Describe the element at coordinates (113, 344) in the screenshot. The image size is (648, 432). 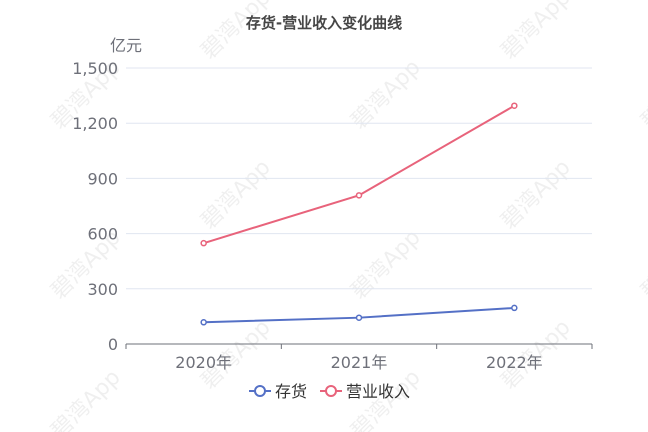
I see `y-tick-label: 0` at that location.